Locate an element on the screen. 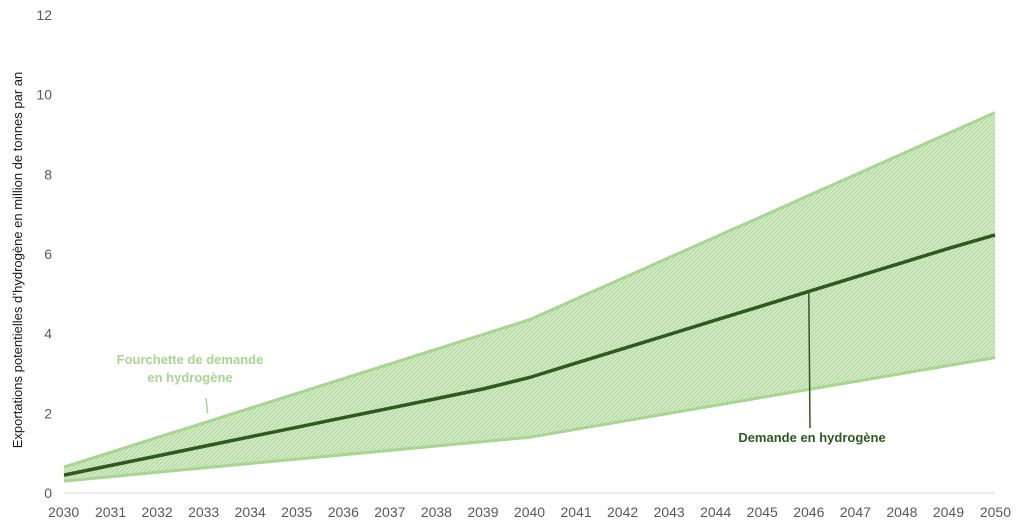 Image resolution: width=1024 pixels, height=529 pixels. x-tick-label: 2034 is located at coordinates (250, 512).